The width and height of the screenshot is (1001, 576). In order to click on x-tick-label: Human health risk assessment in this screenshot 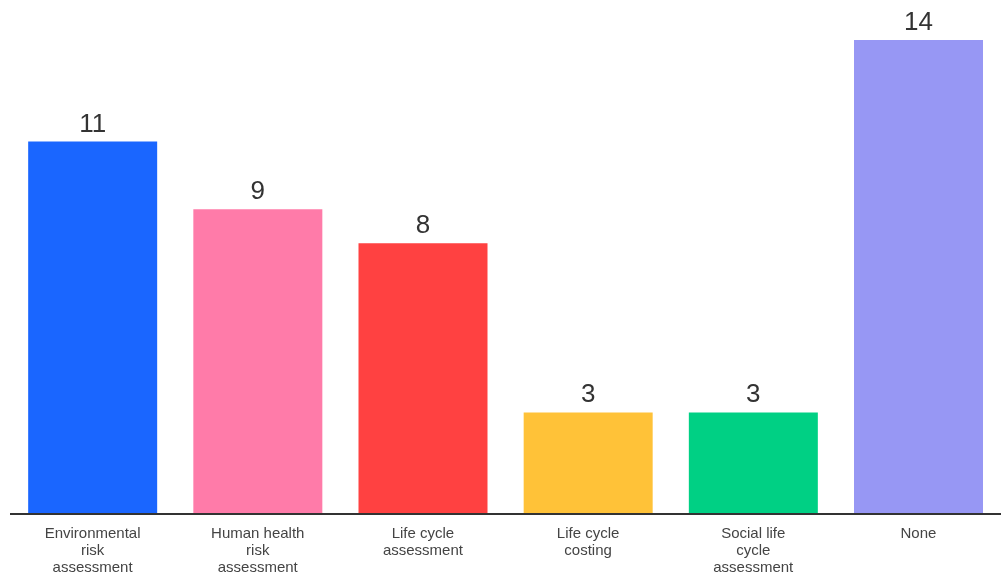, I will do `click(258, 549)`.